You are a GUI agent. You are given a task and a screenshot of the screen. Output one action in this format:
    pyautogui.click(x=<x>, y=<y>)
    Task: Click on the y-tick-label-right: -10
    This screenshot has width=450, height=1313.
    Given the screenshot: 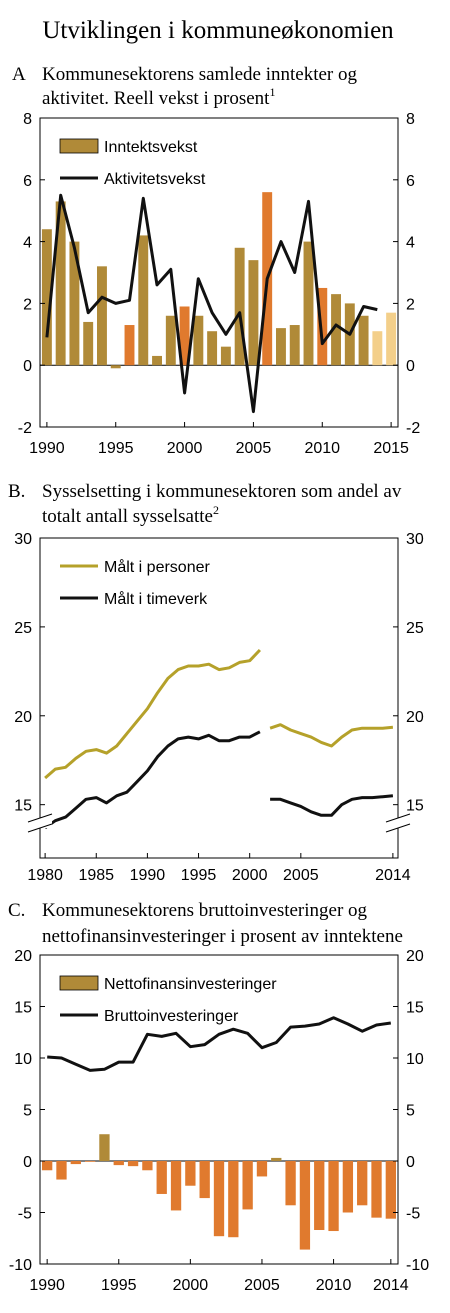 What is the action you would take?
    pyautogui.click(x=417, y=1265)
    